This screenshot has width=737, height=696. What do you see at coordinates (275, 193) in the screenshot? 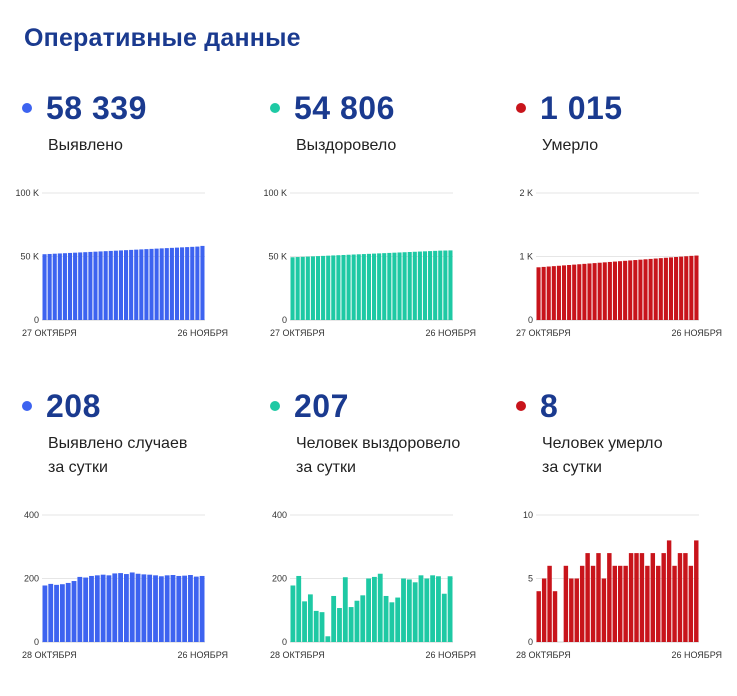
I see `y-tick-label: 100 K` at bounding box center [275, 193].